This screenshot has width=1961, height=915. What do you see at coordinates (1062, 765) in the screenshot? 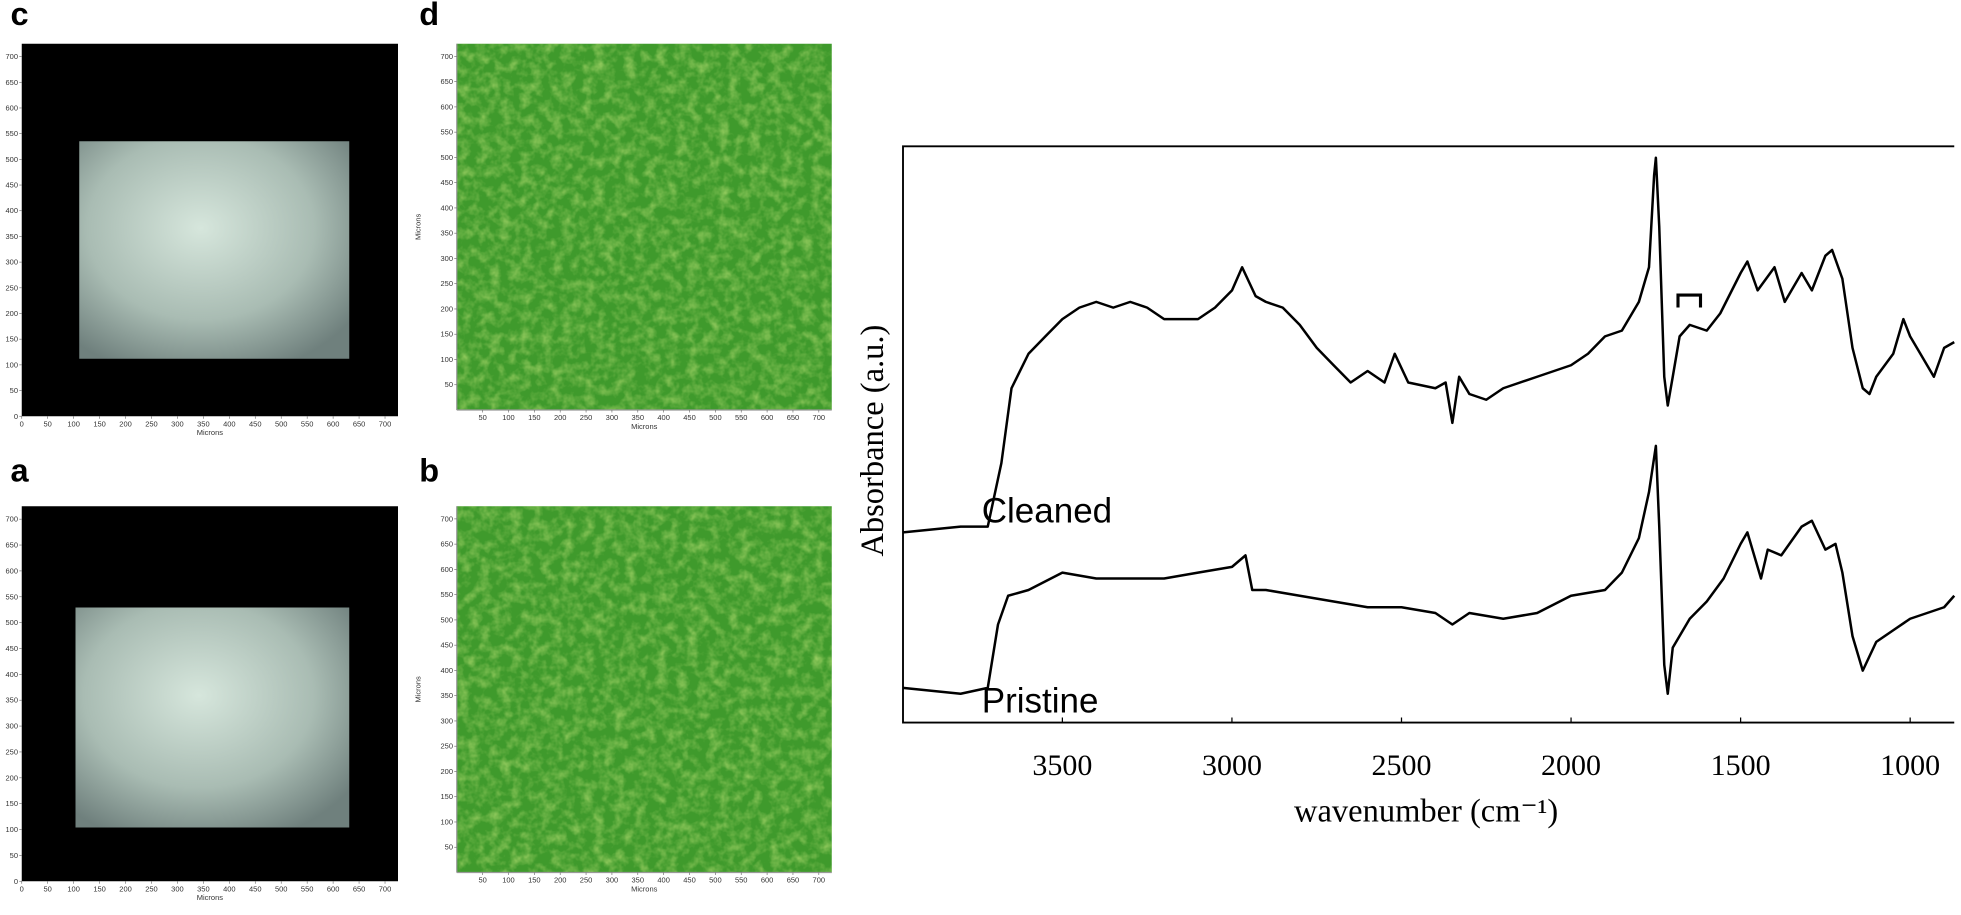
I see `x-tick-label: 3500` at bounding box center [1062, 765].